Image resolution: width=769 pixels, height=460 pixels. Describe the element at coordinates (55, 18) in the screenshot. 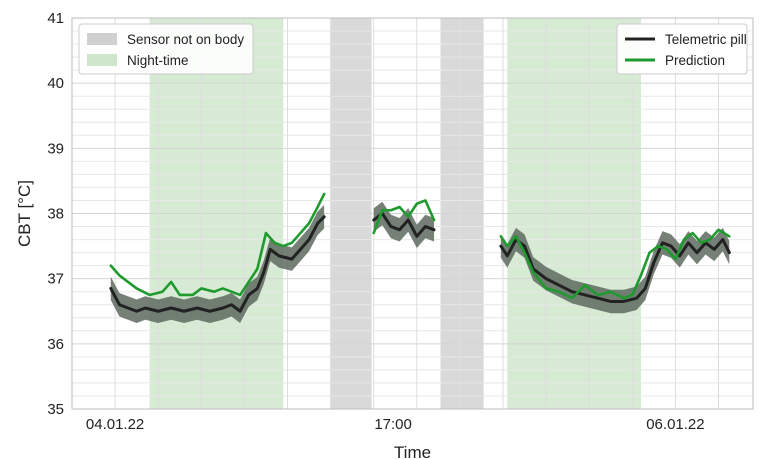

I see `y-tick-label-6: 41` at that location.